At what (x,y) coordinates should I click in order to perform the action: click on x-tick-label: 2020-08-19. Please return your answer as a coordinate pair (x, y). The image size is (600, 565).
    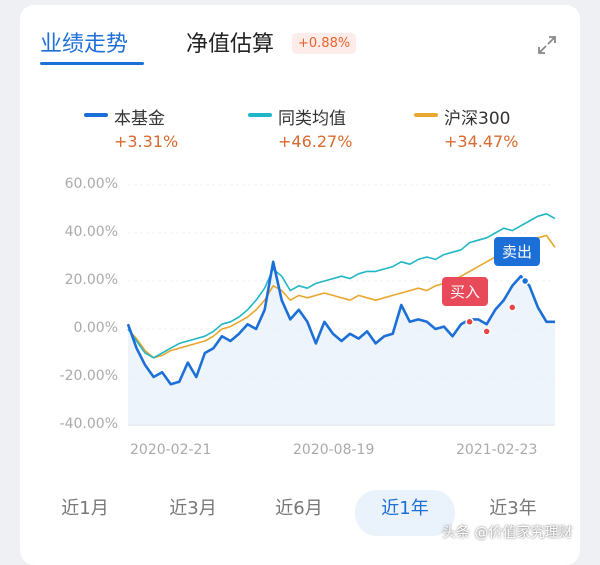
    Looking at the image, I should click on (334, 450).